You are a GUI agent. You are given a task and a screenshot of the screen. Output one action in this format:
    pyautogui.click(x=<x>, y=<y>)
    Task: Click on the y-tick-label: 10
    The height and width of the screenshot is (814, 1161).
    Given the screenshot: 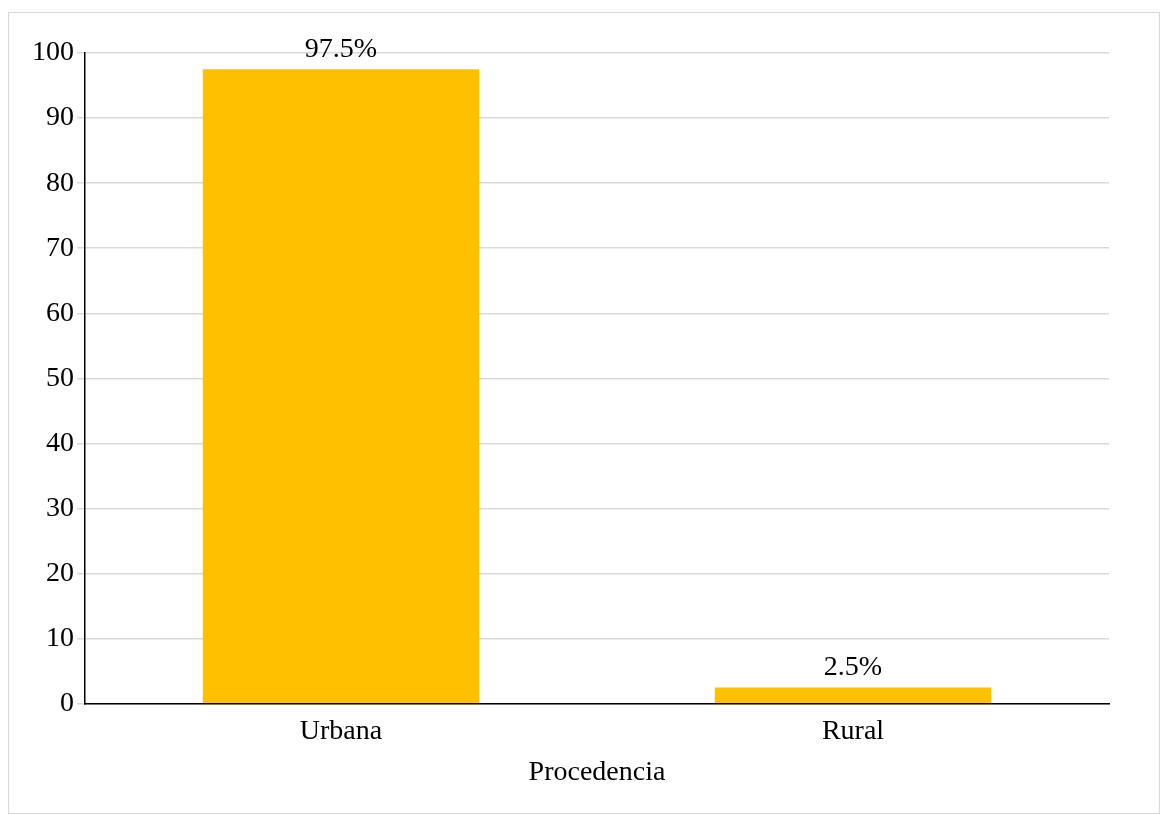 What is the action you would take?
    pyautogui.click(x=60, y=637)
    